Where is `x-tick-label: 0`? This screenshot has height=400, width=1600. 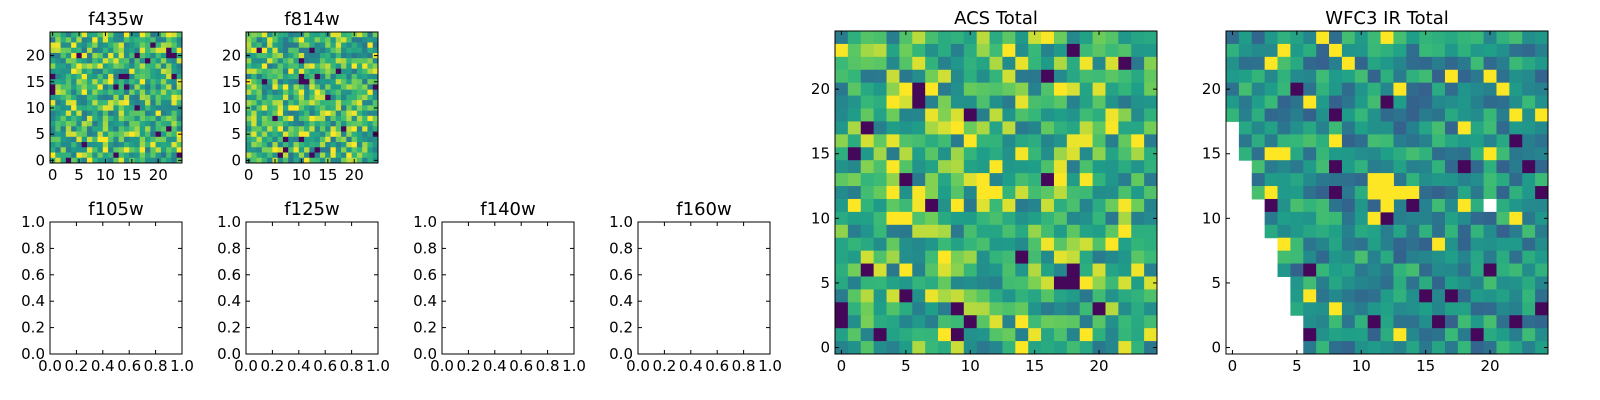
x-tick-label: 0 is located at coordinates (249, 175).